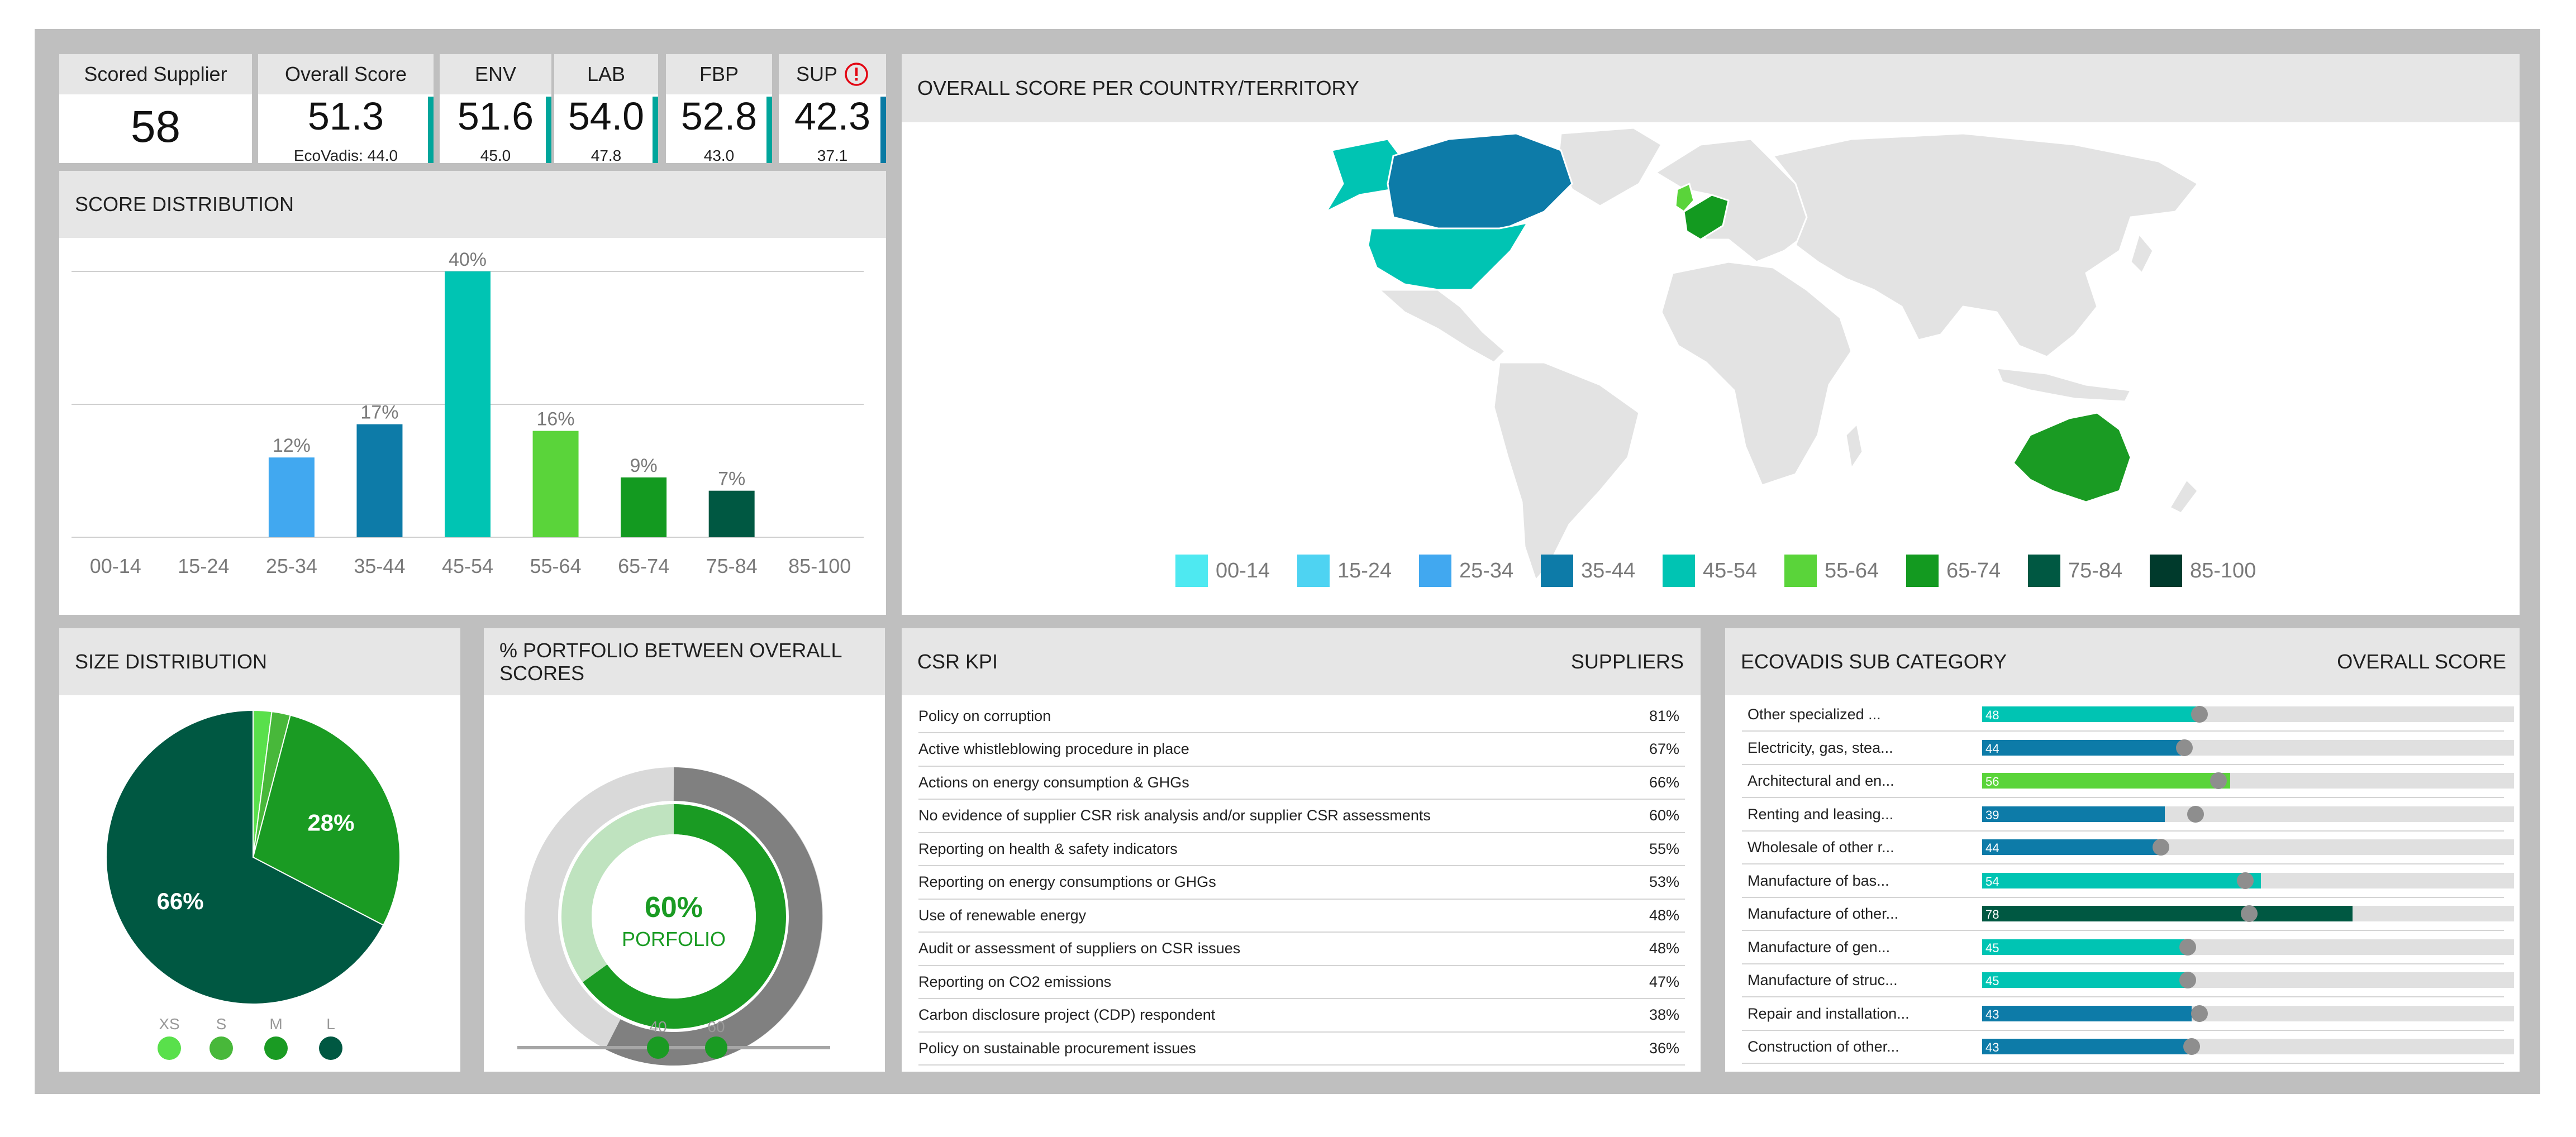 Image resolution: width=2576 pixels, height=1137 pixels. Describe the element at coordinates (346, 74) in the screenshot. I see `kpi-label: Overall Score` at that location.